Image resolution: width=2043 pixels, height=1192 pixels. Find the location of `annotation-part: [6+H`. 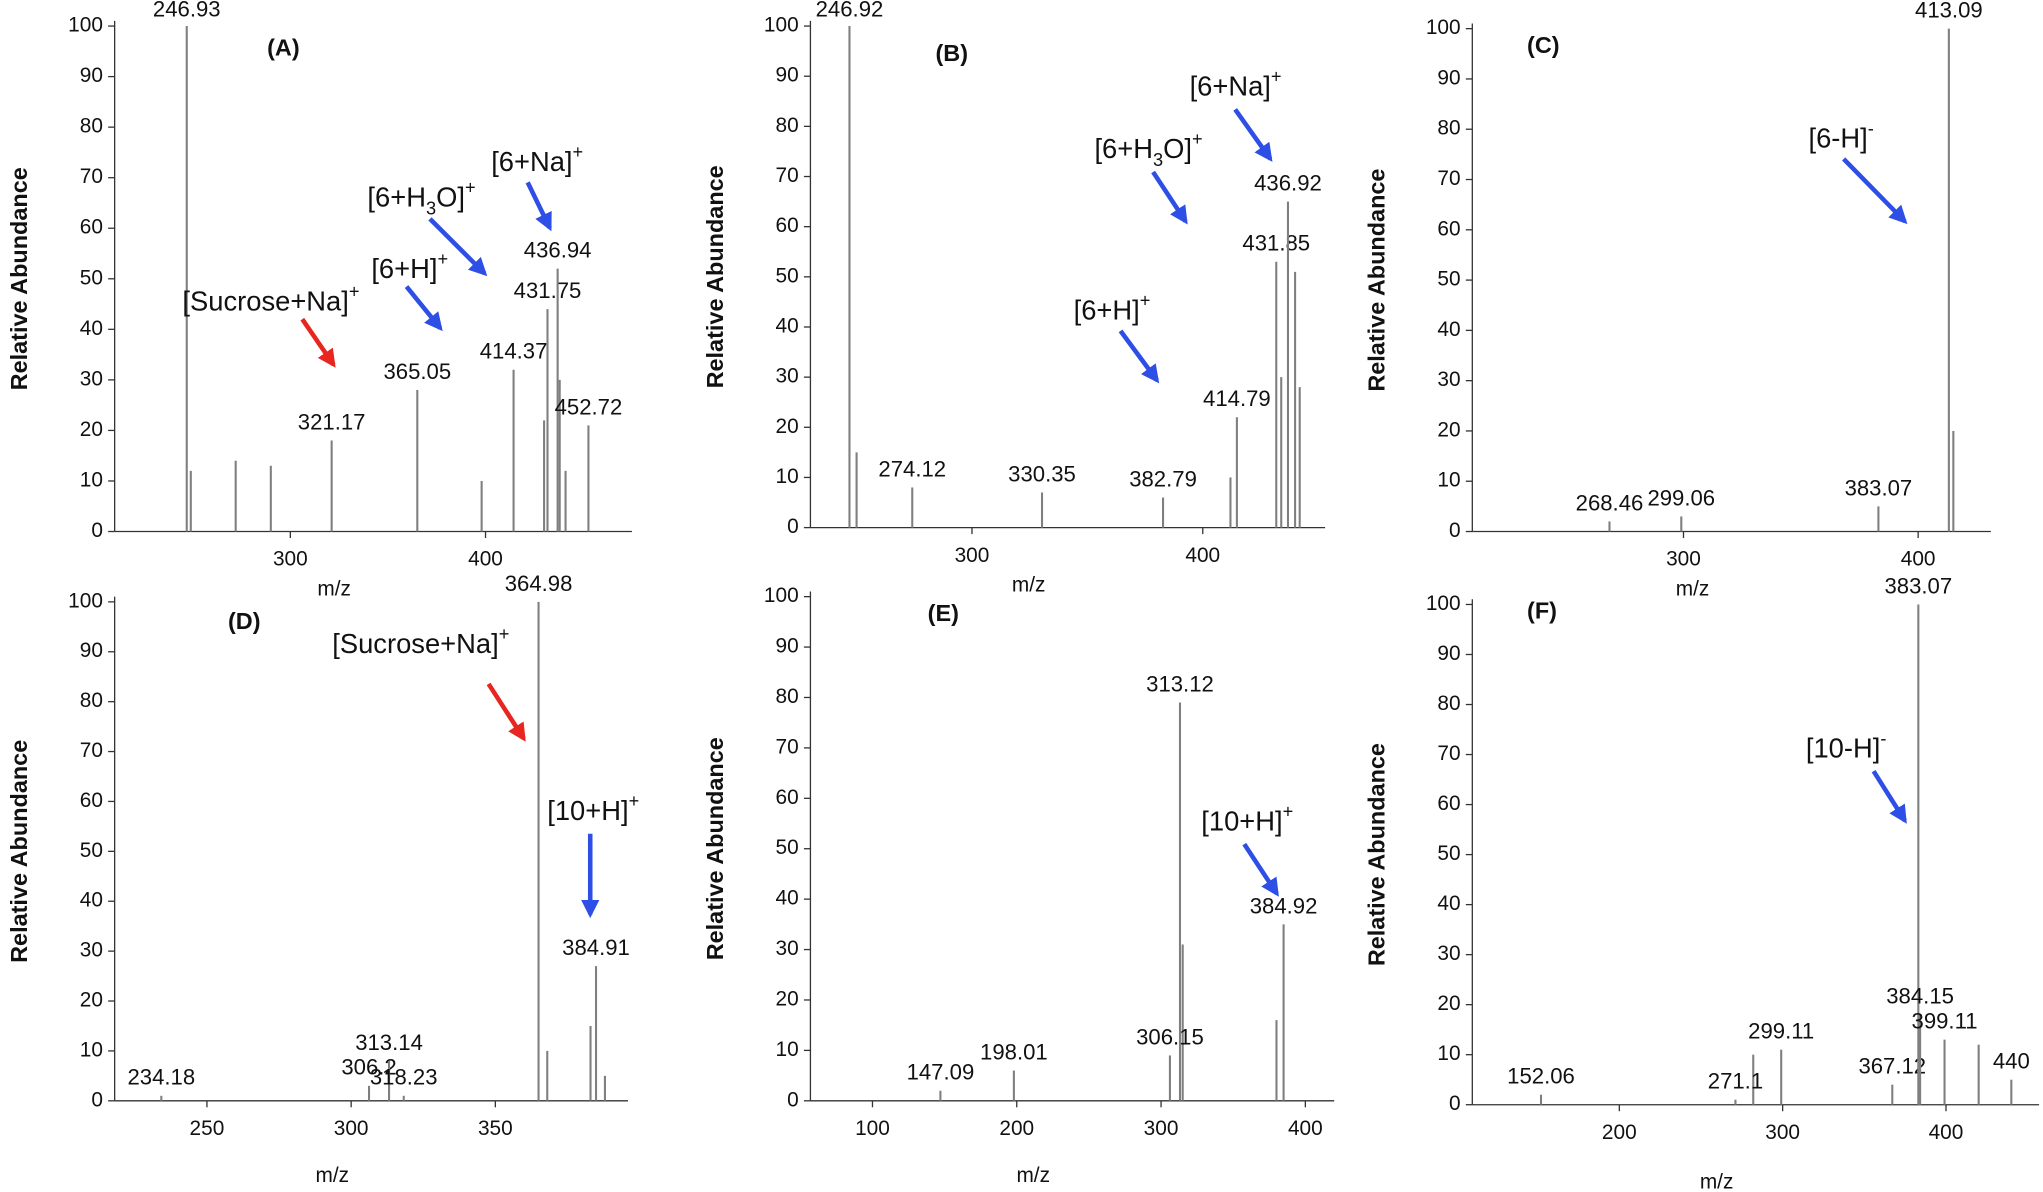

annotation-part: [6+H is located at coordinates (1123, 148).